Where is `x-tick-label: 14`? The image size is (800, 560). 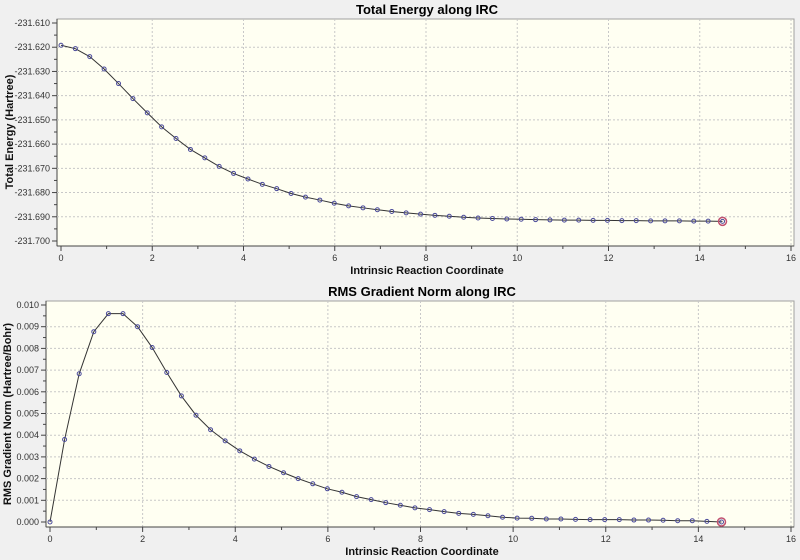
x-tick-label: 14 is located at coordinates (698, 539).